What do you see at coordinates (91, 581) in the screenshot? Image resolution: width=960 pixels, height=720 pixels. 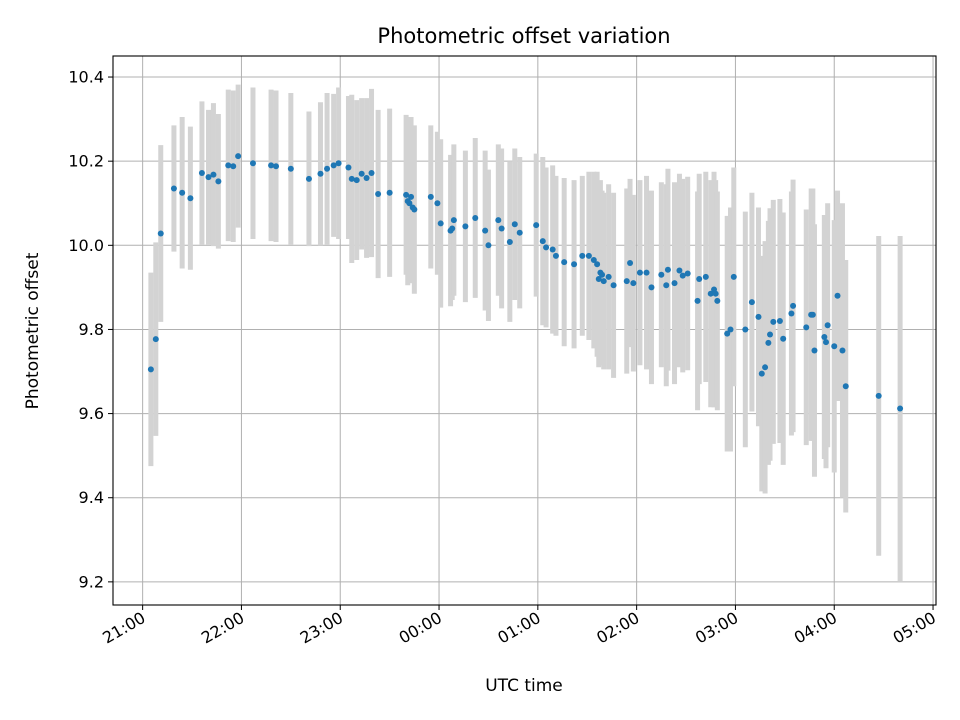 I see `y-tick-label: 9.2` at bounding box center [91, 581].